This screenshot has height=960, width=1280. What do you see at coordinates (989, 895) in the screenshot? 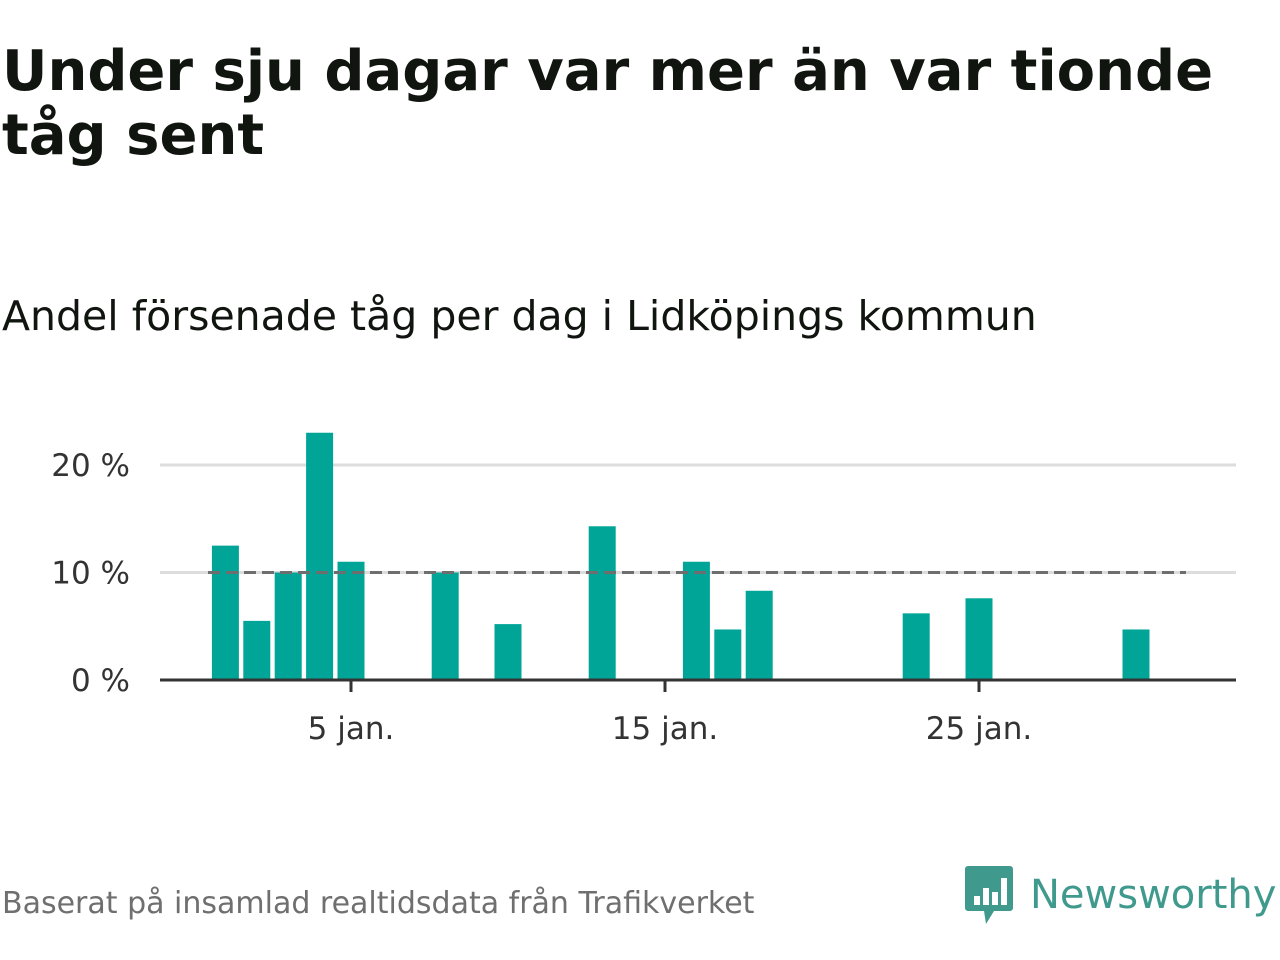
I see `newsworthy-logo-icon` at bounding box center [989, 895].